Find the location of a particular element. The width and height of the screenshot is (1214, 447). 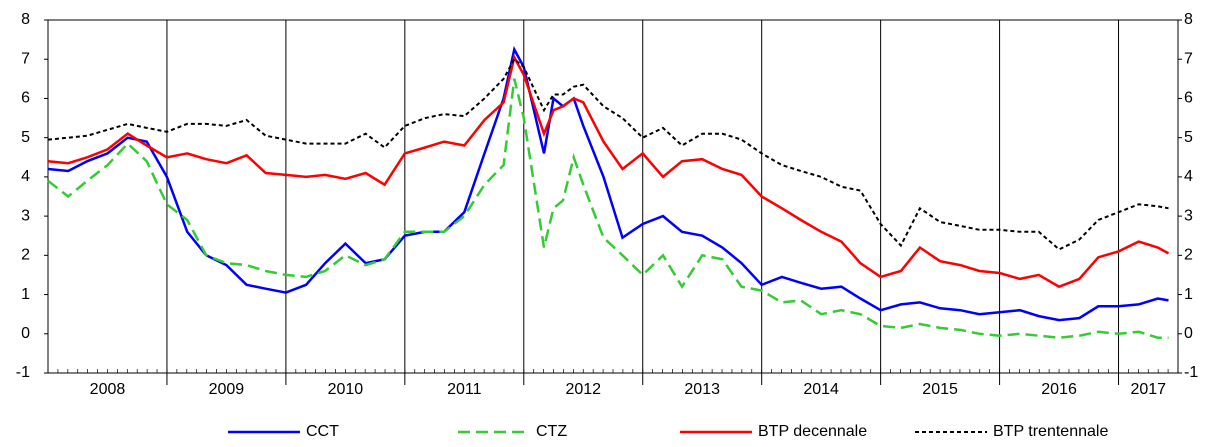

legend-label: CTZ is located at coordinates (551, 431).